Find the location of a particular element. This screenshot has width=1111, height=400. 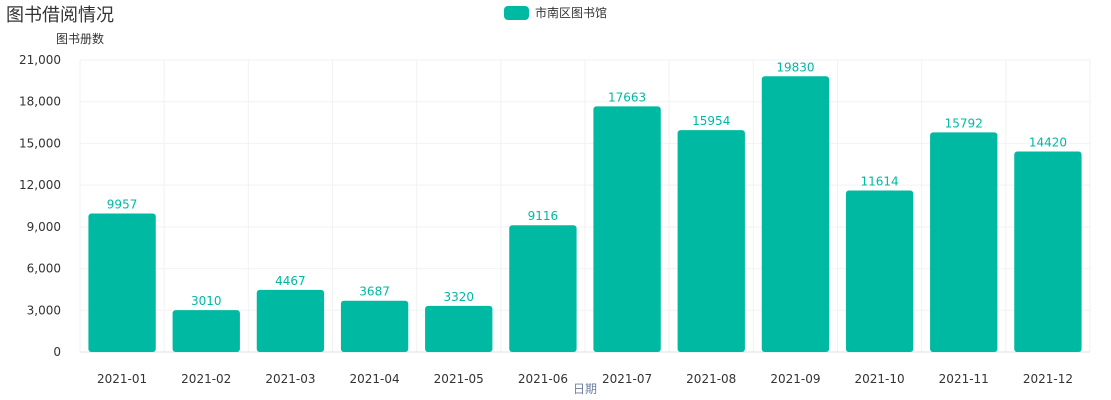

legend-swatch is located at coordinates (516, 12).